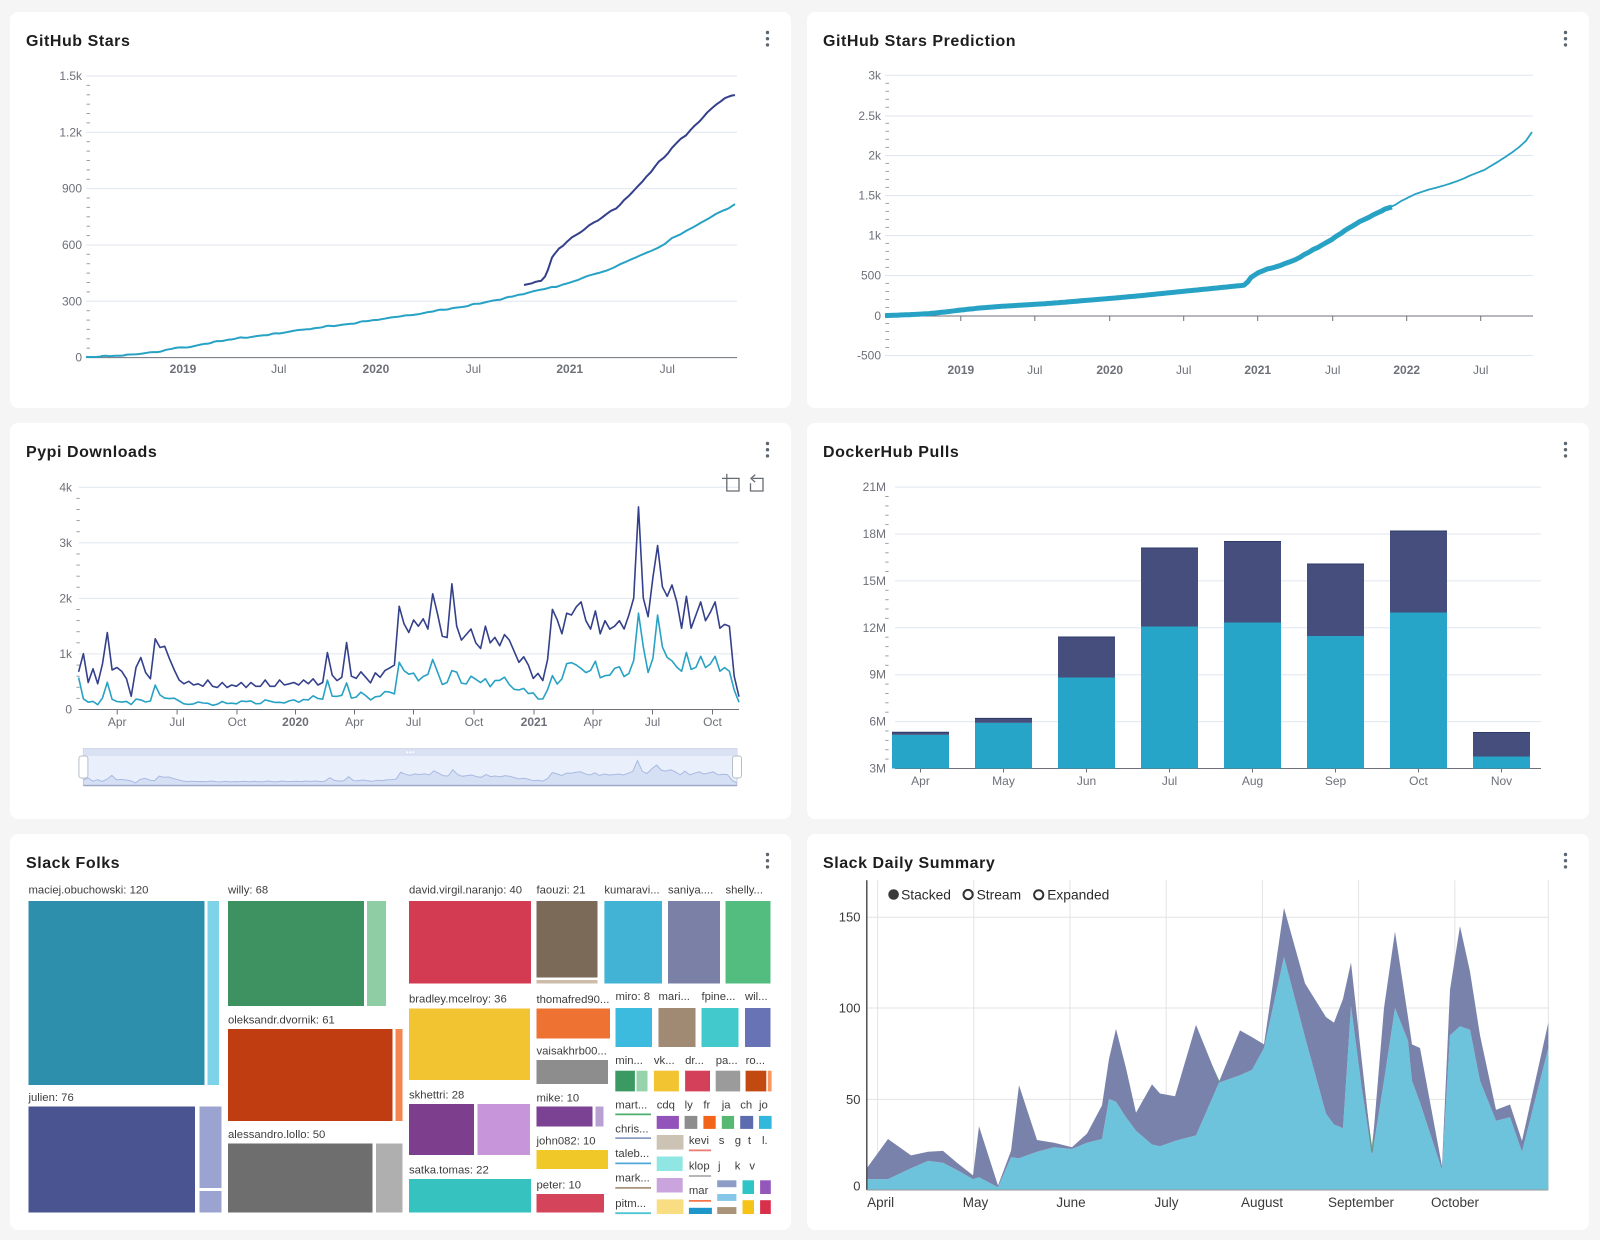 The image size is (1600, 1240). Describe the element at coordinates (869, 356) in the screenshot. I see `svg-text: -500` at that location.